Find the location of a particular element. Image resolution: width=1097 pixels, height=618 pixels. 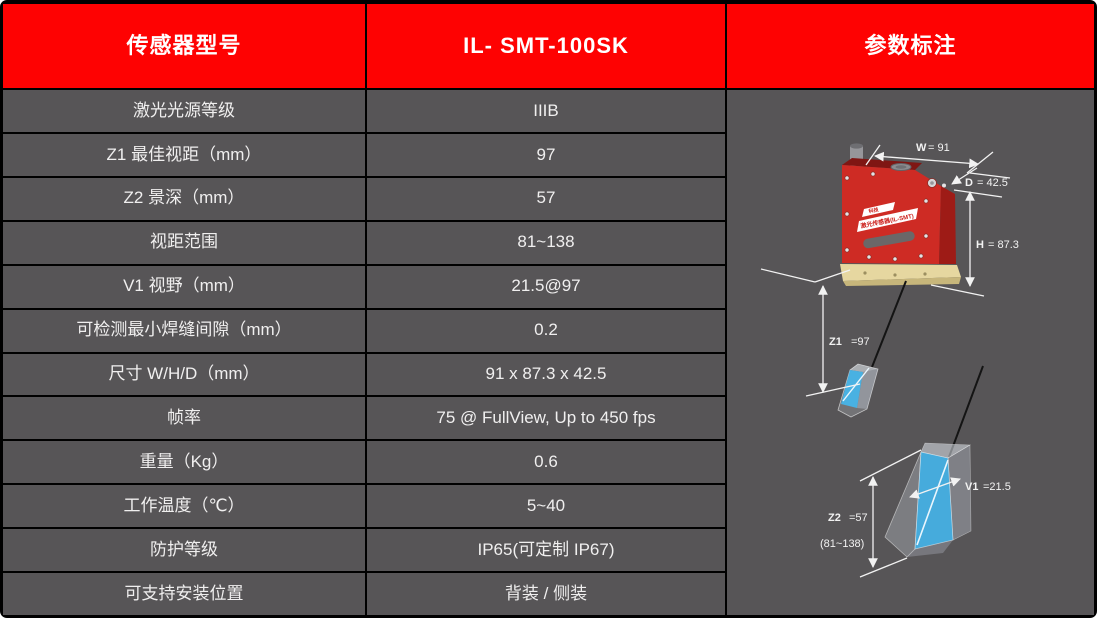

screws is located at coordinates (886, 216).